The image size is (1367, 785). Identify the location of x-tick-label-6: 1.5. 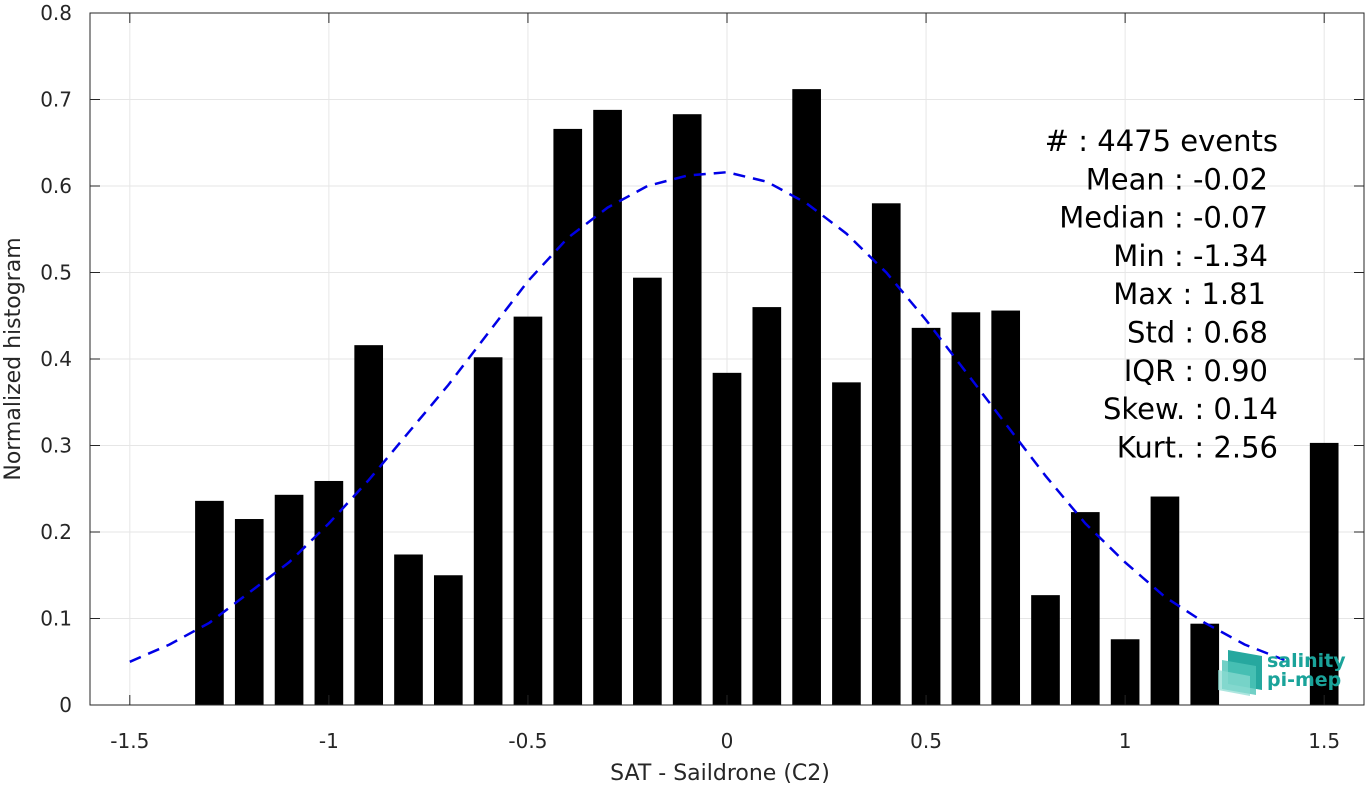
(1324, 741).